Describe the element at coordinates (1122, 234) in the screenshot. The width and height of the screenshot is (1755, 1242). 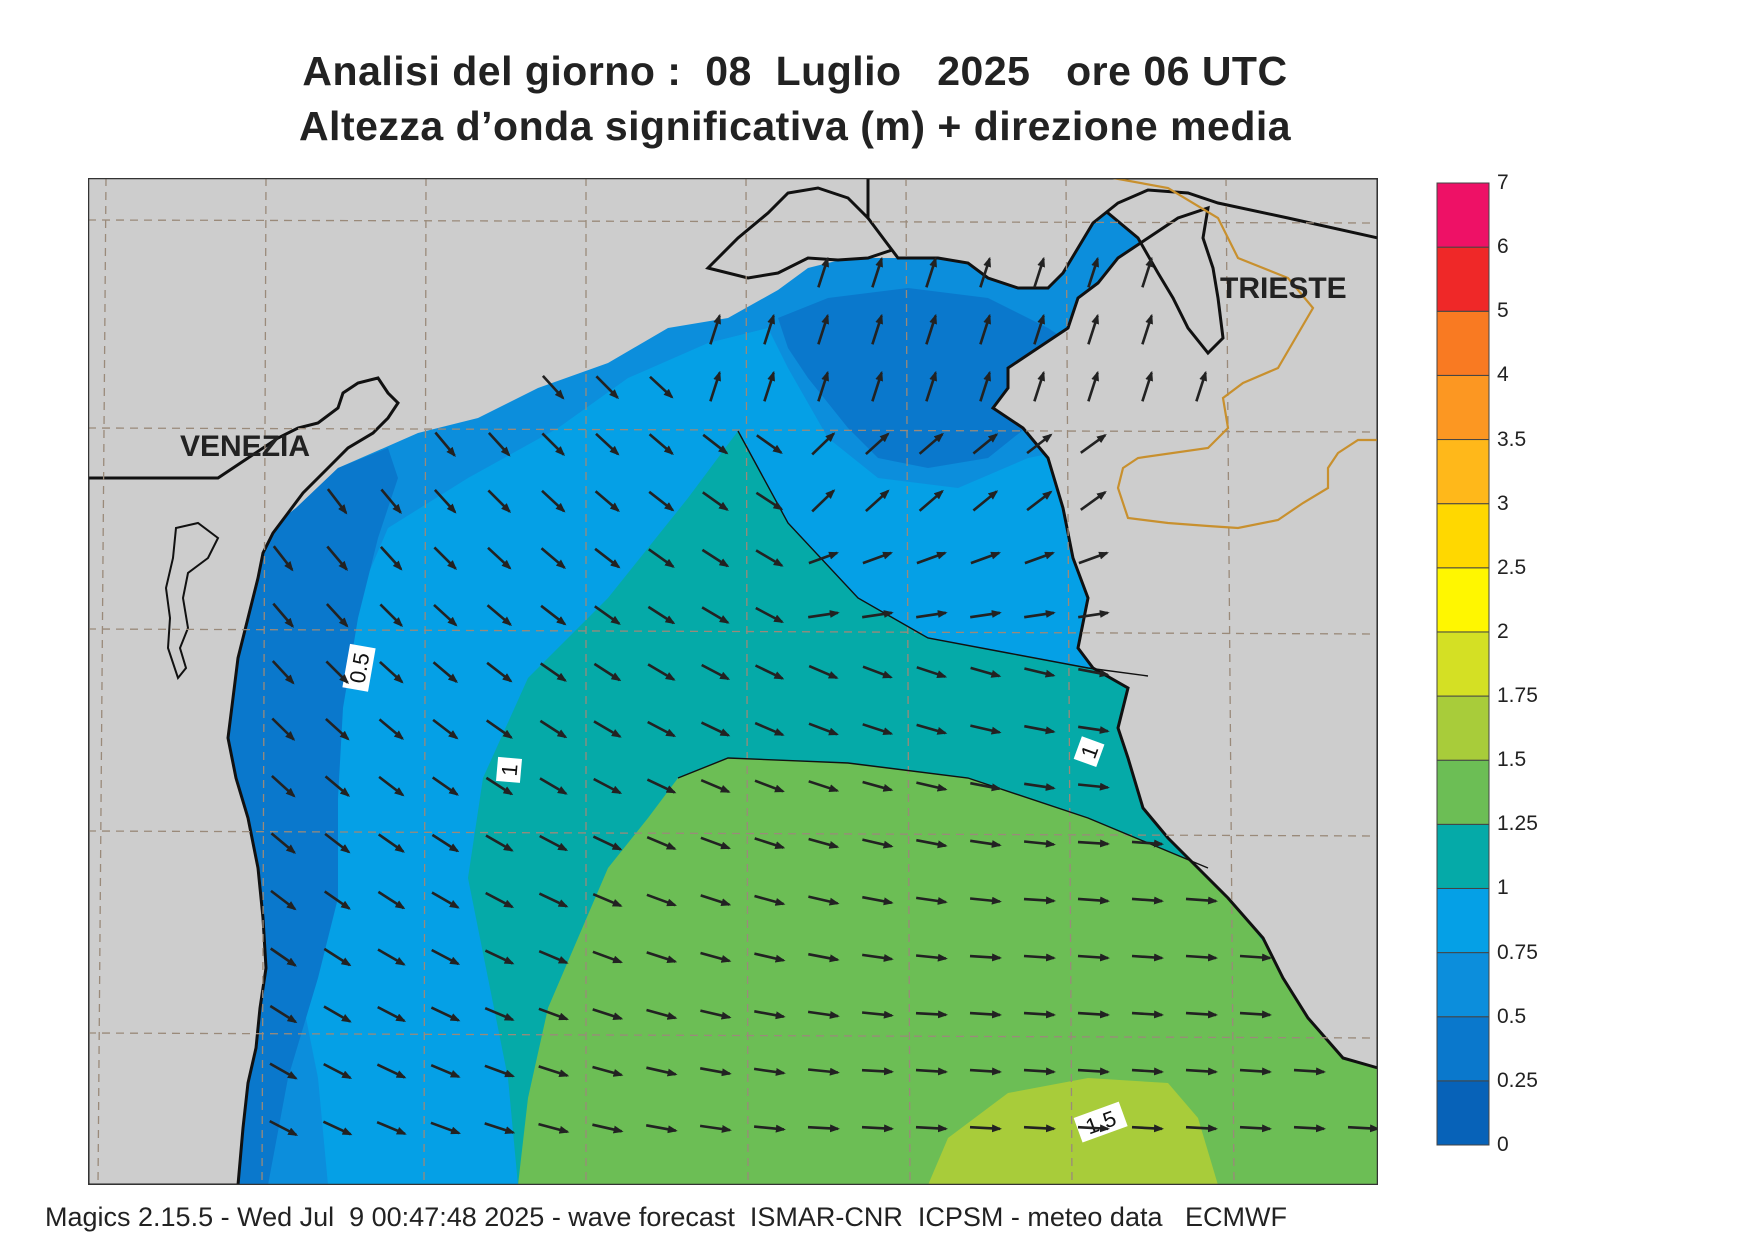
I see `land-northeast-top` at that location.